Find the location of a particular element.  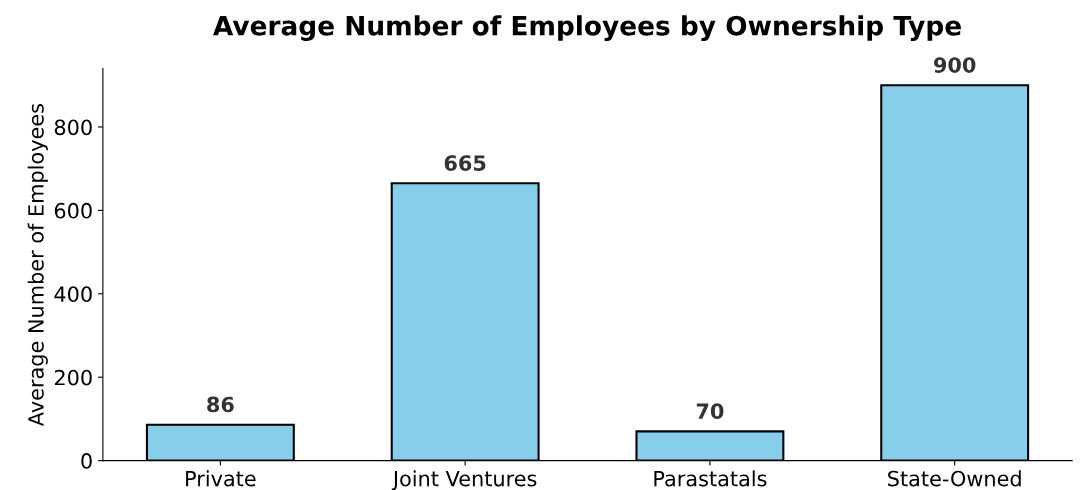

chart-title: Average Number of Employees by Ownership Type is located at coordinates (587, 28).